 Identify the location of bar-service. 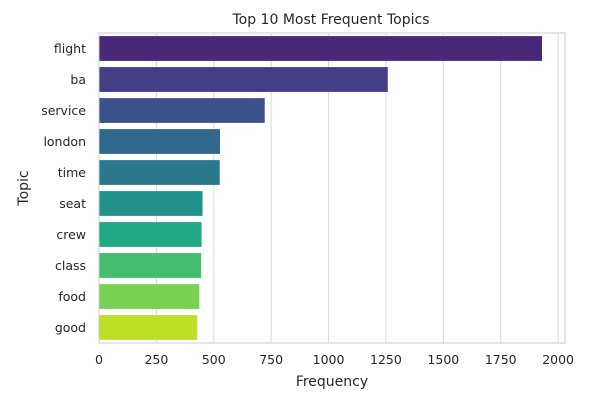
(182, 110).